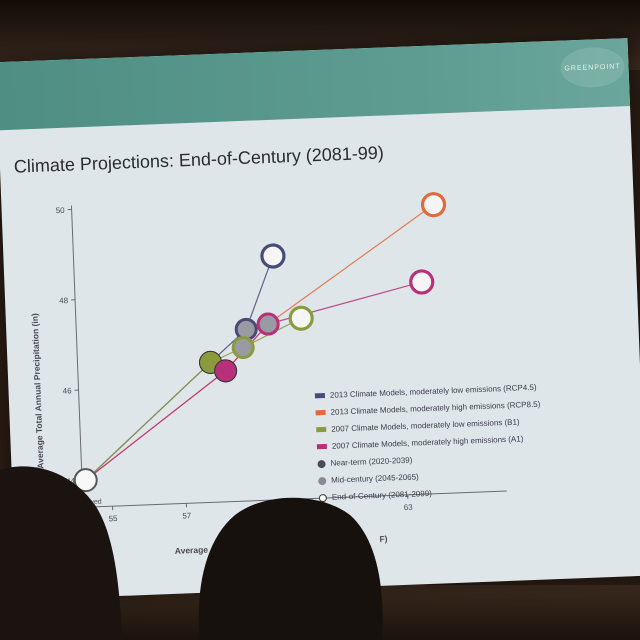 The image size is (640, 640). What do you see at coordinates (290, 568) in the screenshot?
I see `audience-head-center` at bounding box center [290, 568].